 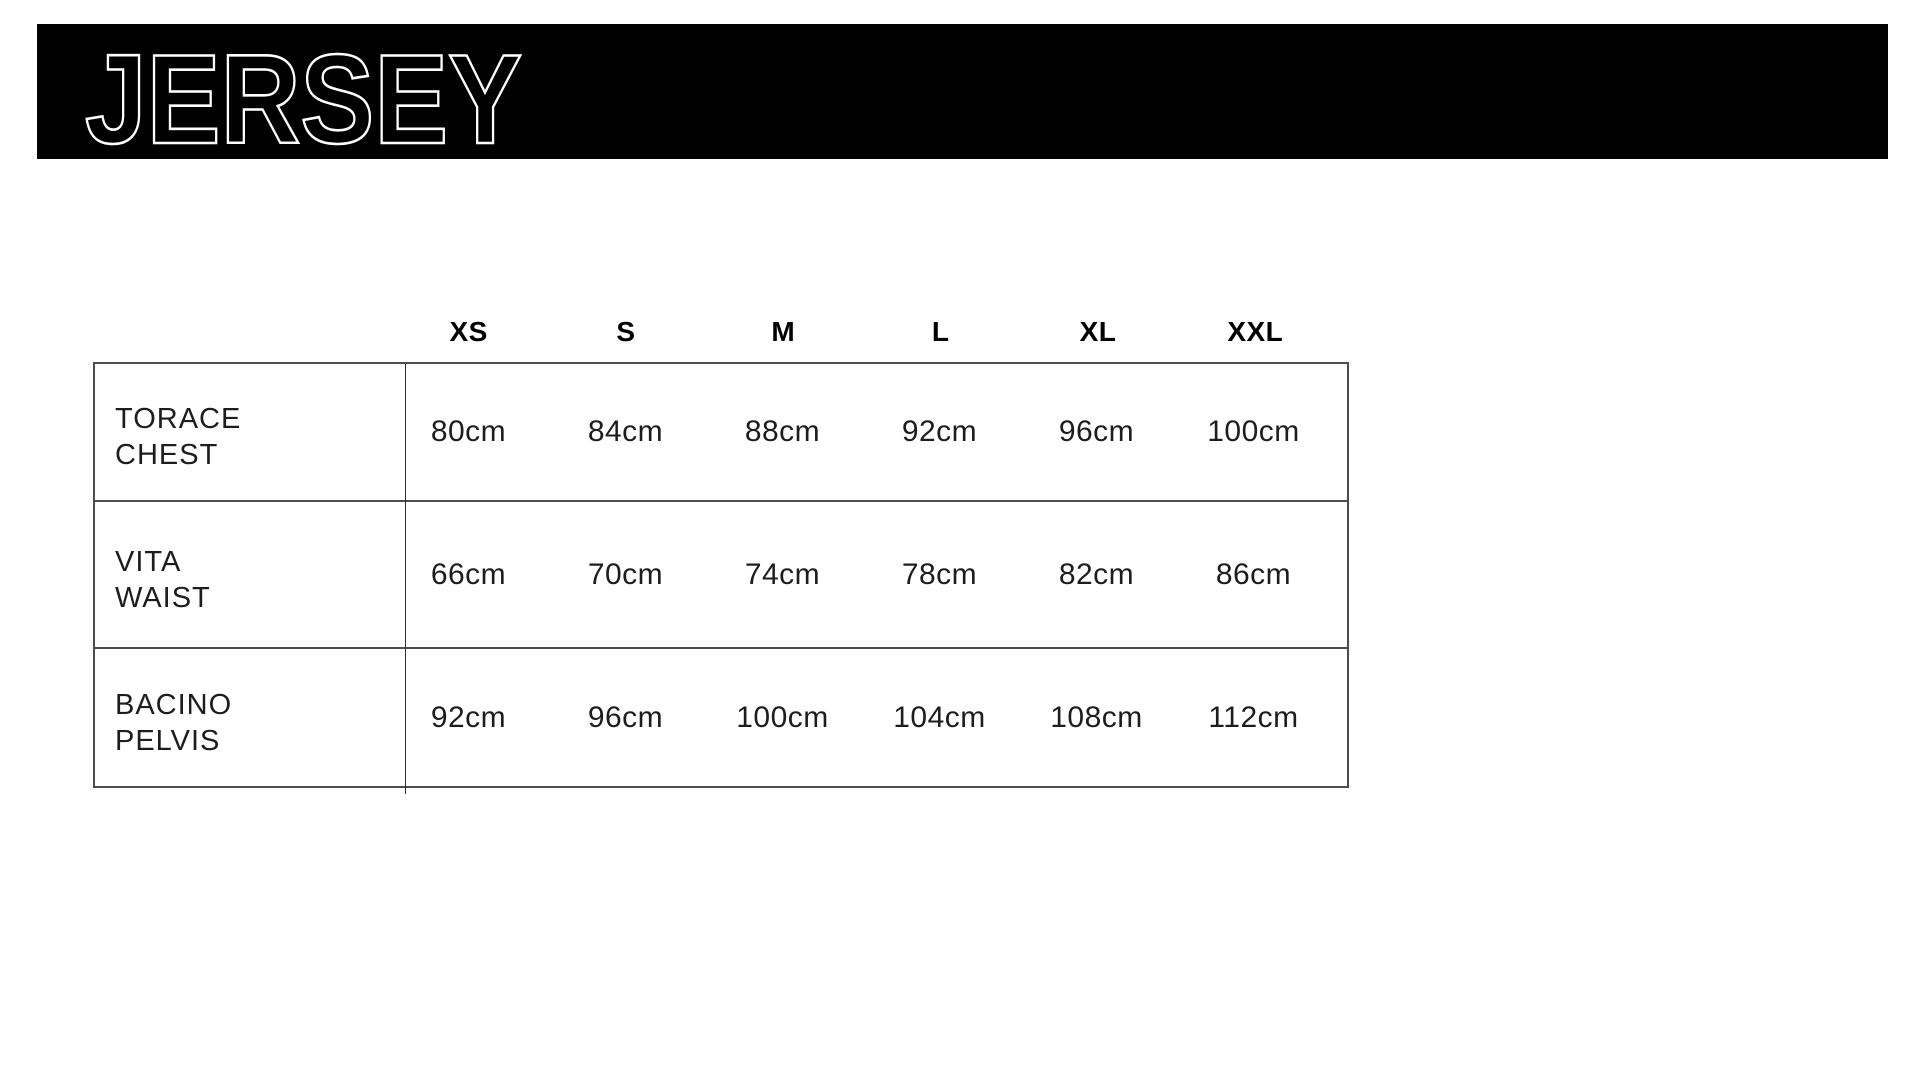 I want to click on value-pelvis-xxl: 112cm, so click(x=1253, y=717).